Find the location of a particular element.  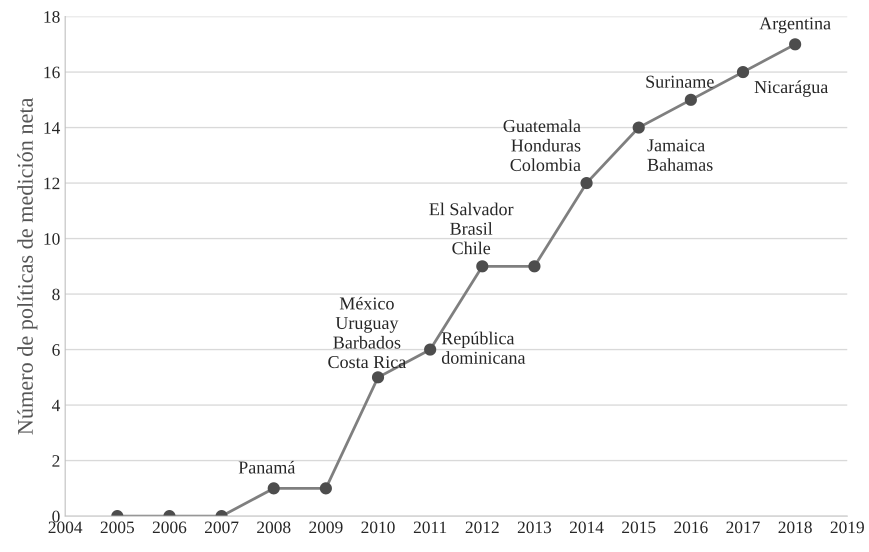

x-tick-label: 2019 is located at coordinates (847, 527).